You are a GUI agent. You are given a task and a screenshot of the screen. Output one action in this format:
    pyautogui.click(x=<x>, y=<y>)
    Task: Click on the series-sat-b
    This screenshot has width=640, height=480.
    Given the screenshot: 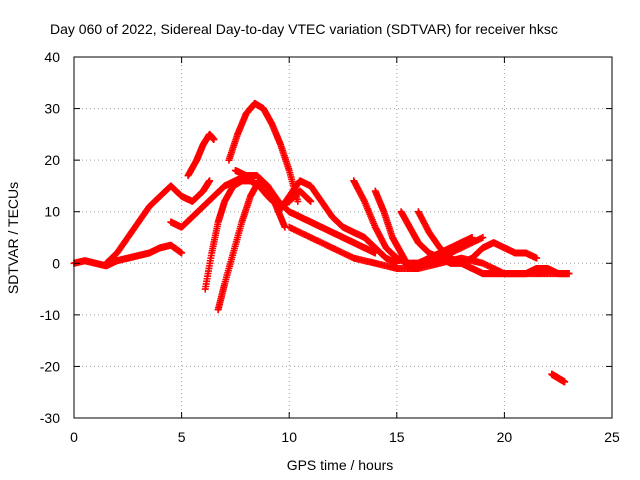 What is the action you would take?
    pyautogui.click(x=158, y=222)
    